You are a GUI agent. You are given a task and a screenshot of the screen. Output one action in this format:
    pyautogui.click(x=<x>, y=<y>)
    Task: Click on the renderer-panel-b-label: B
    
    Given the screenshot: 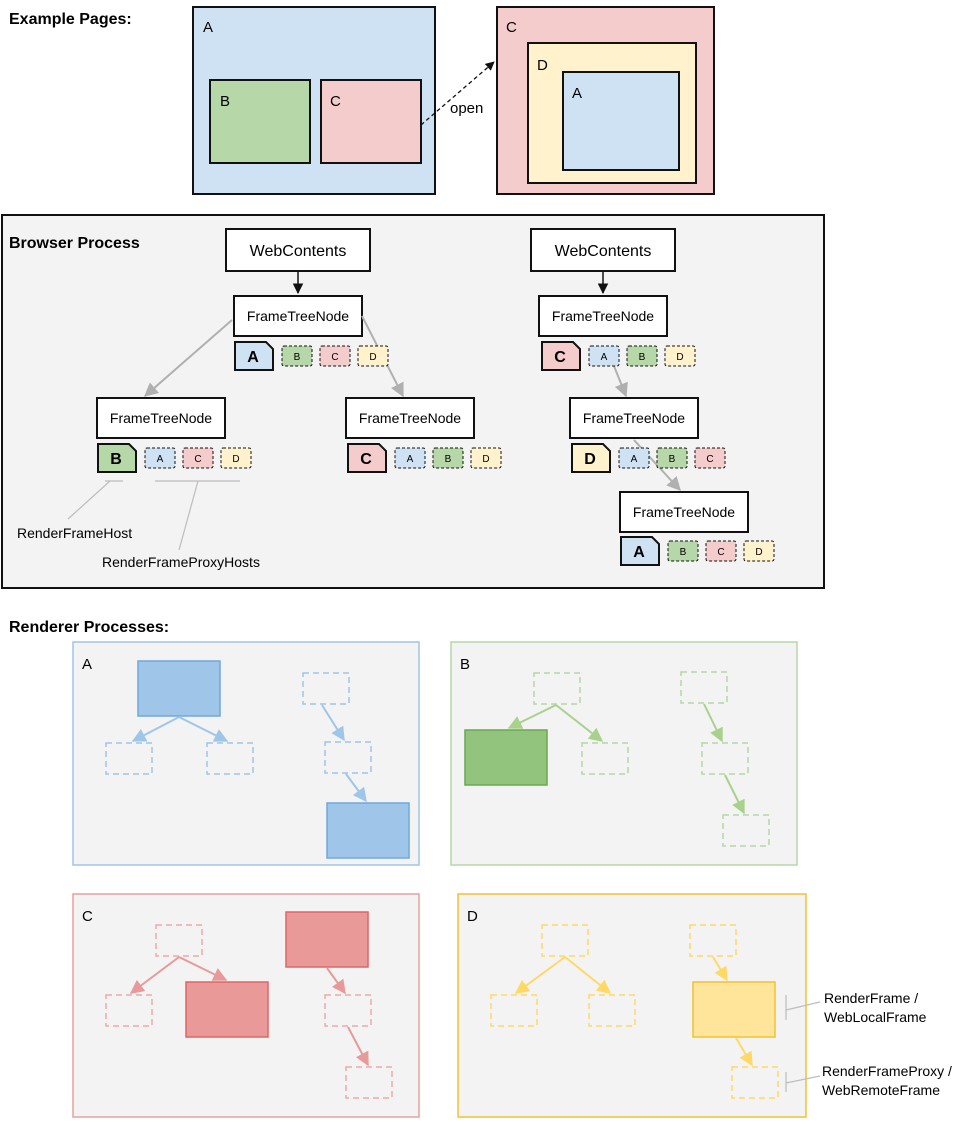 What is the action you would take?
    pyautogui.click(x=465, y=664)
    